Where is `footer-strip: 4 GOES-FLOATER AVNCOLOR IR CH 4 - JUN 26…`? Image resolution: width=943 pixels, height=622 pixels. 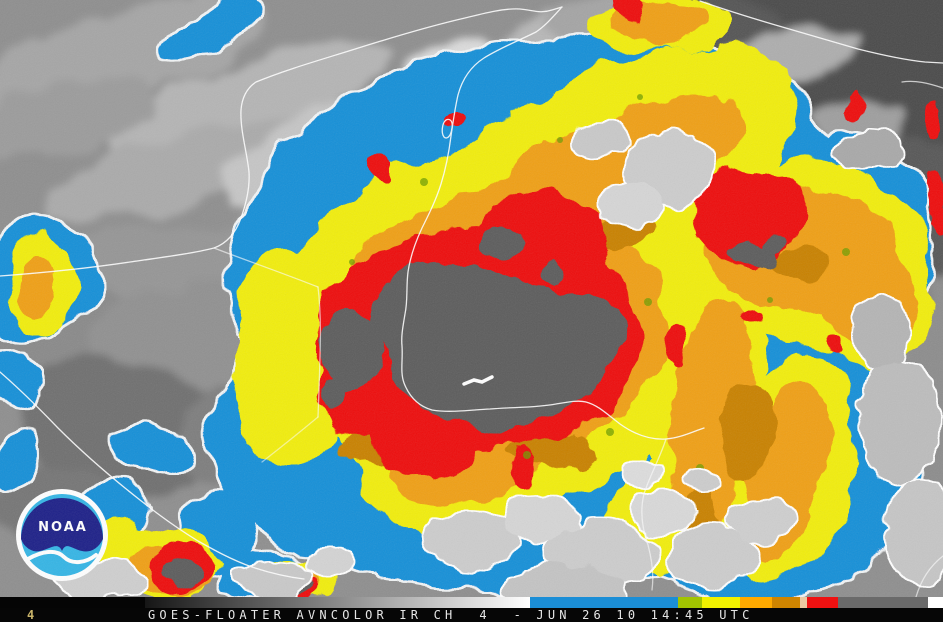 footer-strip: 4 GOES-FLOATER AVNCOLOR IR CH 4 - JUN 26… is located at coordinates (471, 609).